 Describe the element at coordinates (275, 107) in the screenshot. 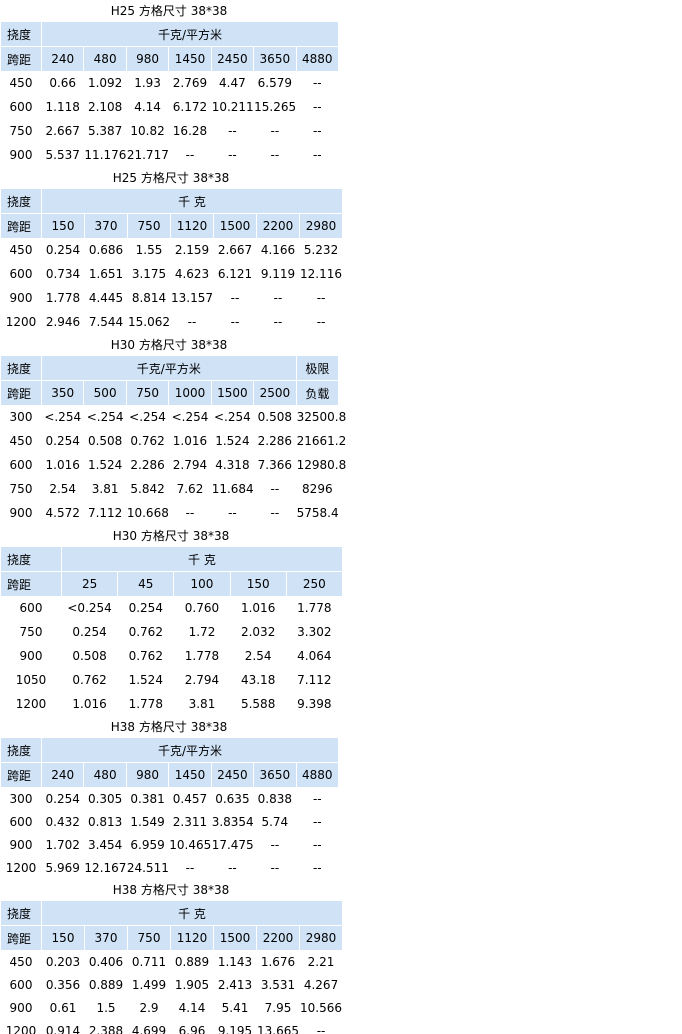

I see `data-cell: 15.265` at that location.